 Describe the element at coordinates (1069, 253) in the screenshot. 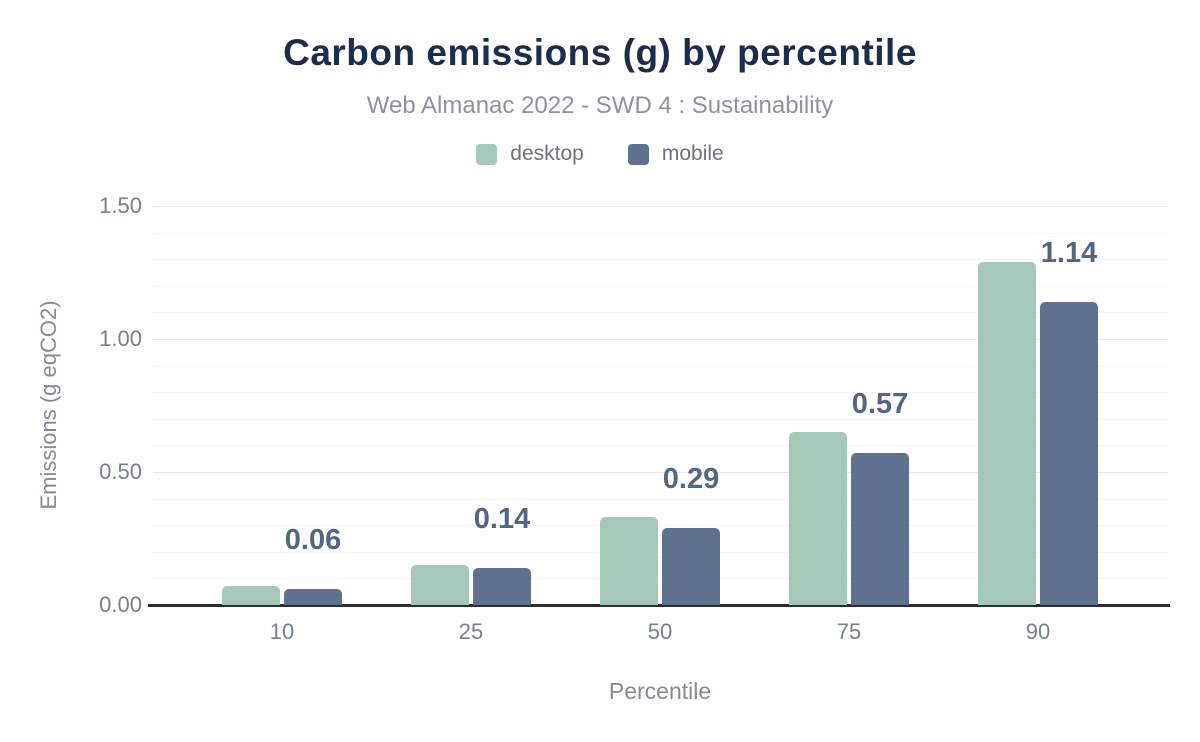

I see `bar-value-label-p90: 1.14` at that location.